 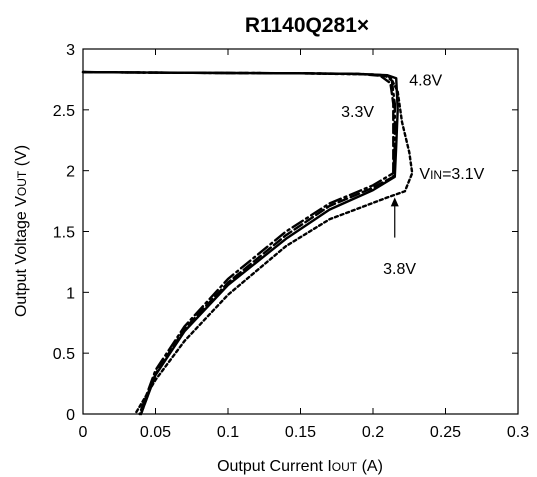 What do you see at coordinates (21, 231) in the screenshot?
I see `y-axis-label: Output Voltage VOUT (V)` at bounding box center [21, 231].